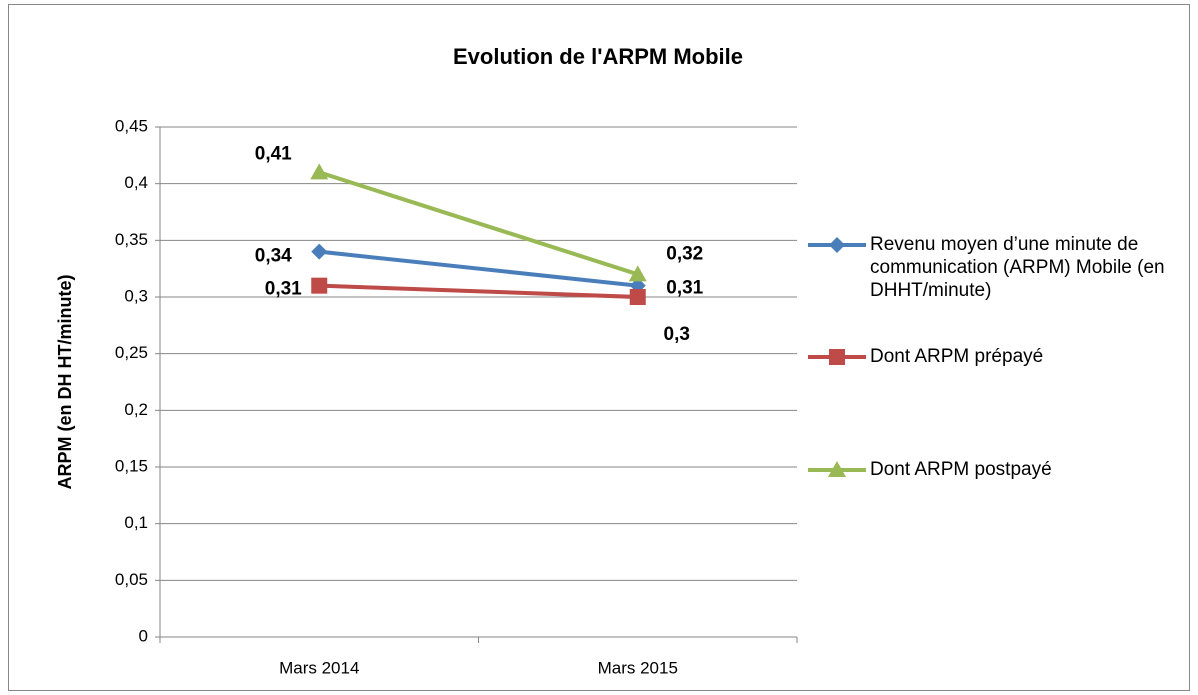 The height and width of the screenshot is (695, 1198). Describe the element at coordinates (131, 352) in the screenshot. I see `y-tick-label: 0,25` at that location.